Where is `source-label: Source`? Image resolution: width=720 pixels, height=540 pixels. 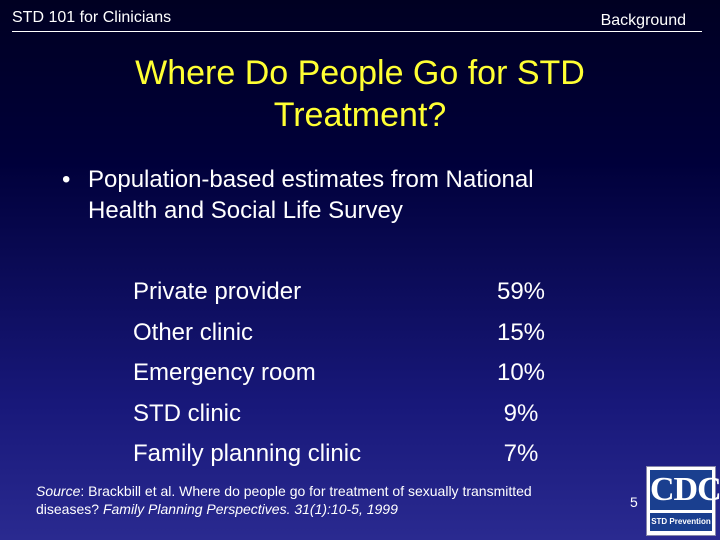 source-label: Source is located at coordinates (58, 491).